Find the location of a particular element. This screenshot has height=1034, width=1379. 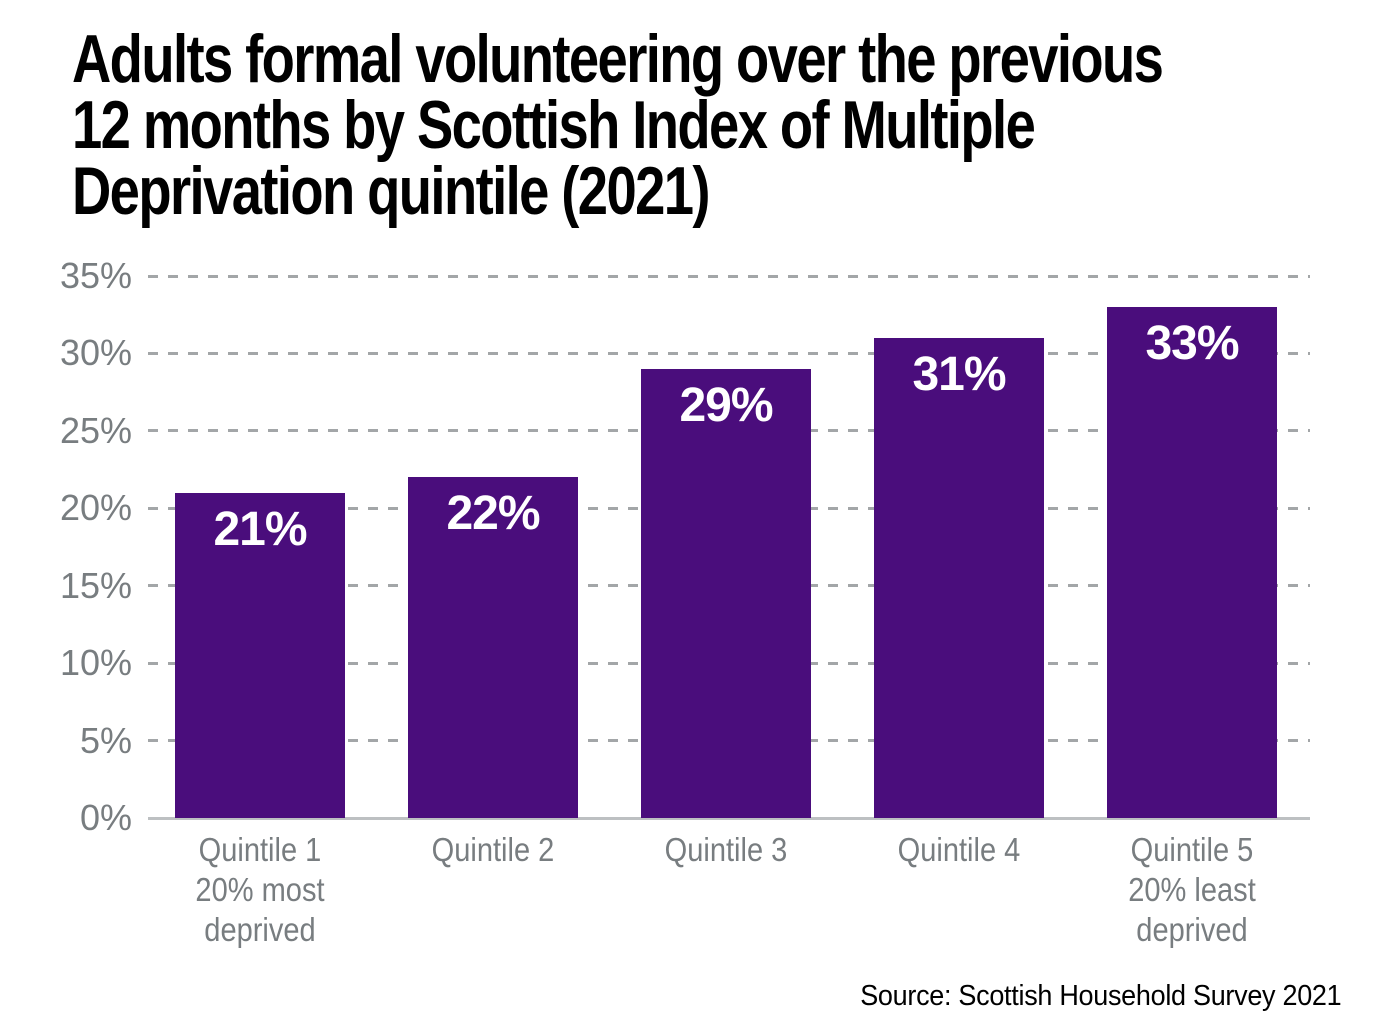

y-tick-label-5%: 5% is located at coordinates (105, 740).